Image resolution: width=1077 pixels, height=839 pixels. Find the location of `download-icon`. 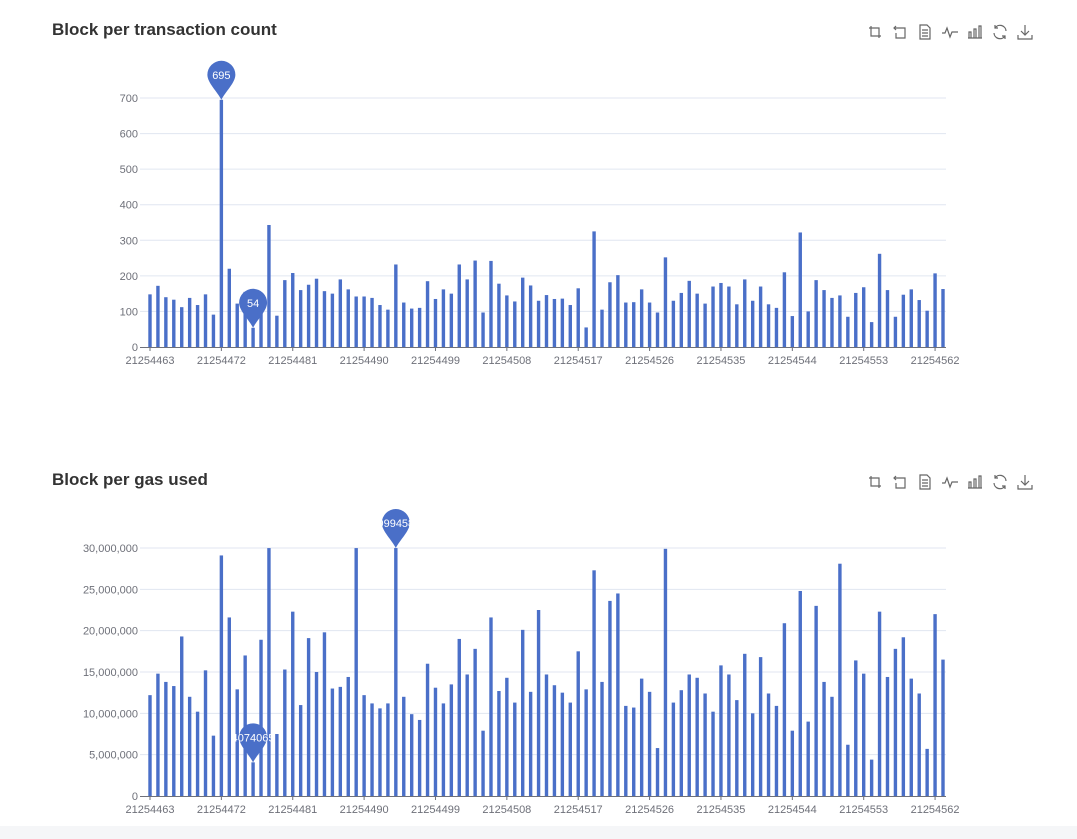

download-icon is located at coordinates (1025, 482).